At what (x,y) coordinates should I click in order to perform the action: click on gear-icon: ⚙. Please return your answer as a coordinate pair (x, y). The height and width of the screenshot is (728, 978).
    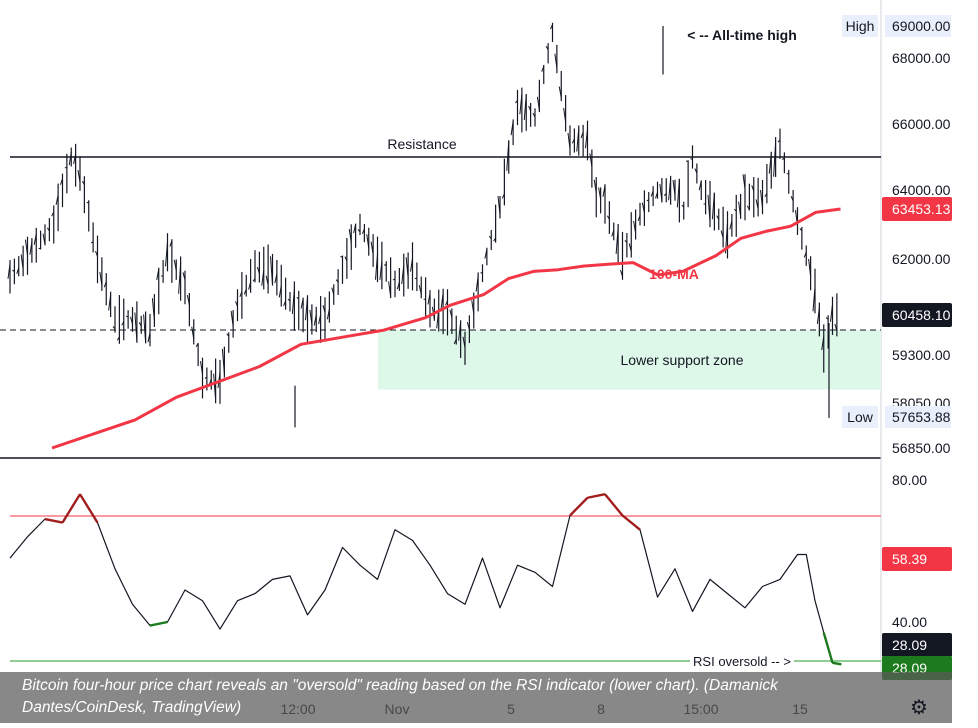
    Looking at the image, I should click on (919, 708).